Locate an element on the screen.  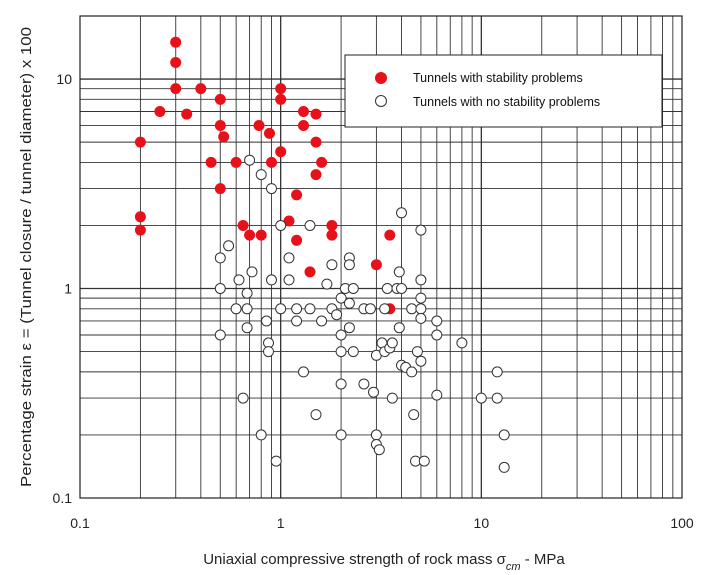
y-tick-label: 0.1 is located at coordinates (63, 498).